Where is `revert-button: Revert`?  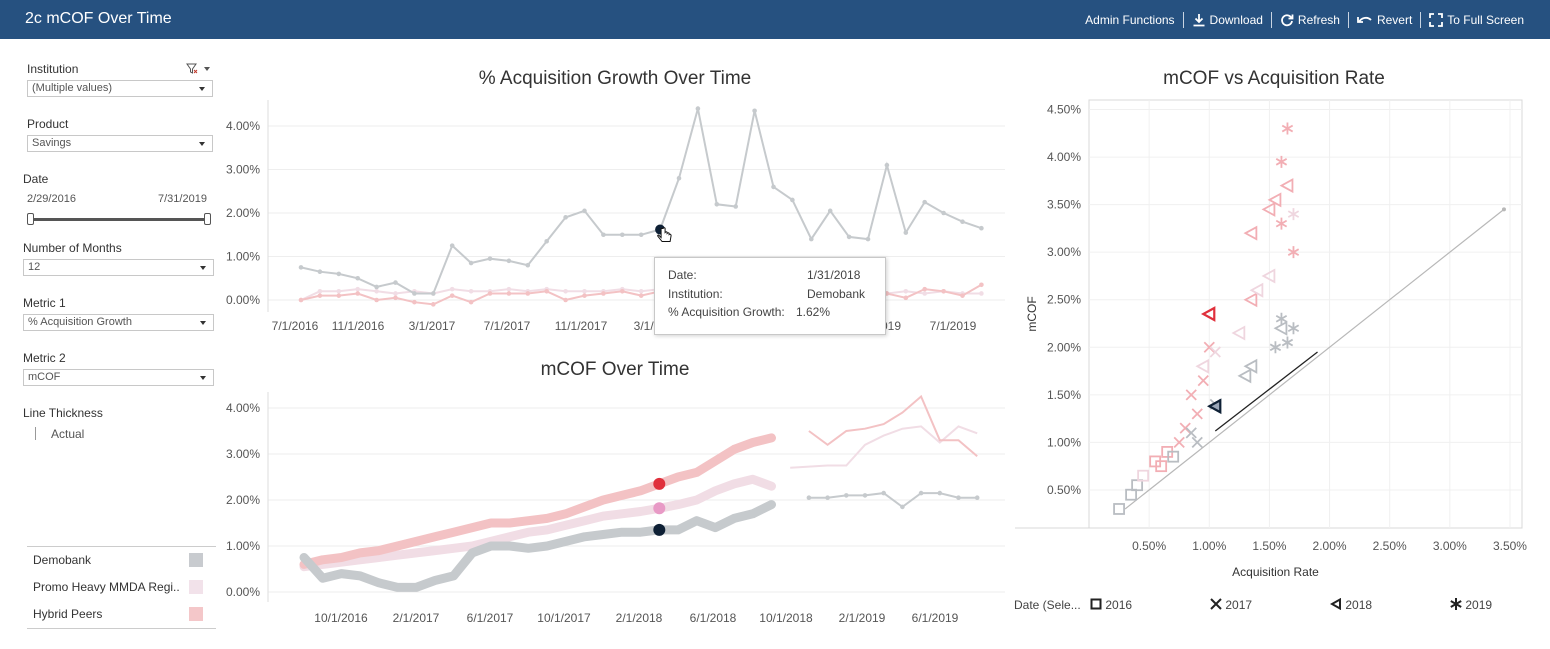 revert-button: Revert is located at coordinates (1384, 20).